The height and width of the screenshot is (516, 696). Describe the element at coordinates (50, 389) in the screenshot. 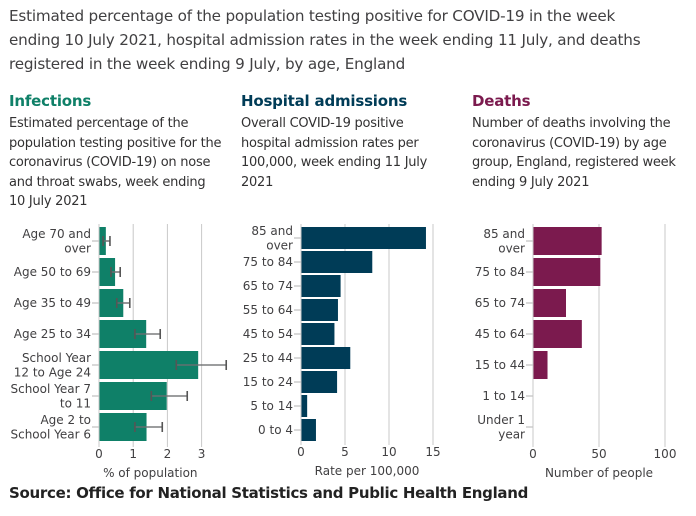

I see `infections-category-label: School Year 7` at that location.